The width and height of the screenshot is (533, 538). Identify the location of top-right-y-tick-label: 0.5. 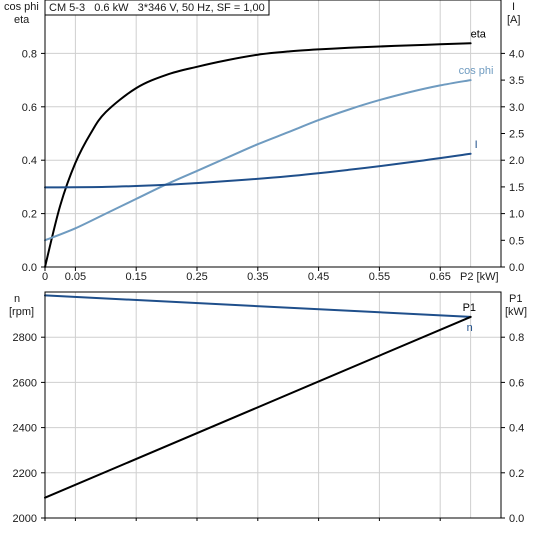
(516, 241).